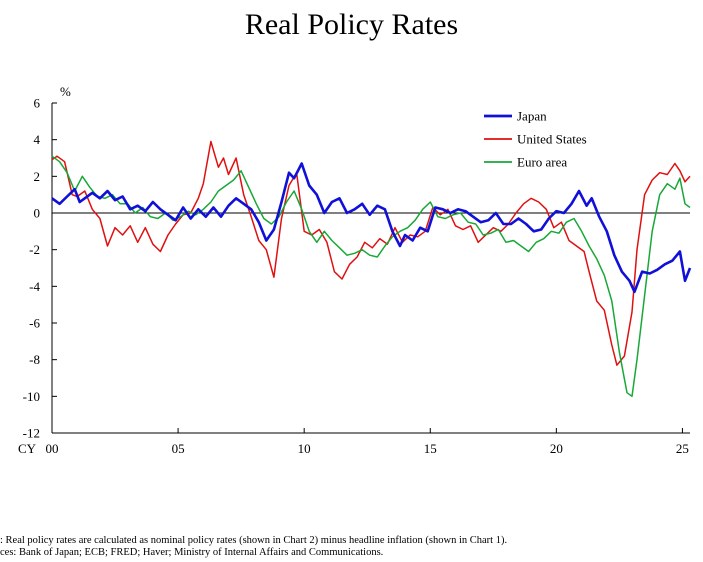 The height and width of the screenshot is (562, 703). What do you see at coordinates (34, 249) in the screenshot?
I see `y-tick-label: -2` at bounding box center [34, 249].